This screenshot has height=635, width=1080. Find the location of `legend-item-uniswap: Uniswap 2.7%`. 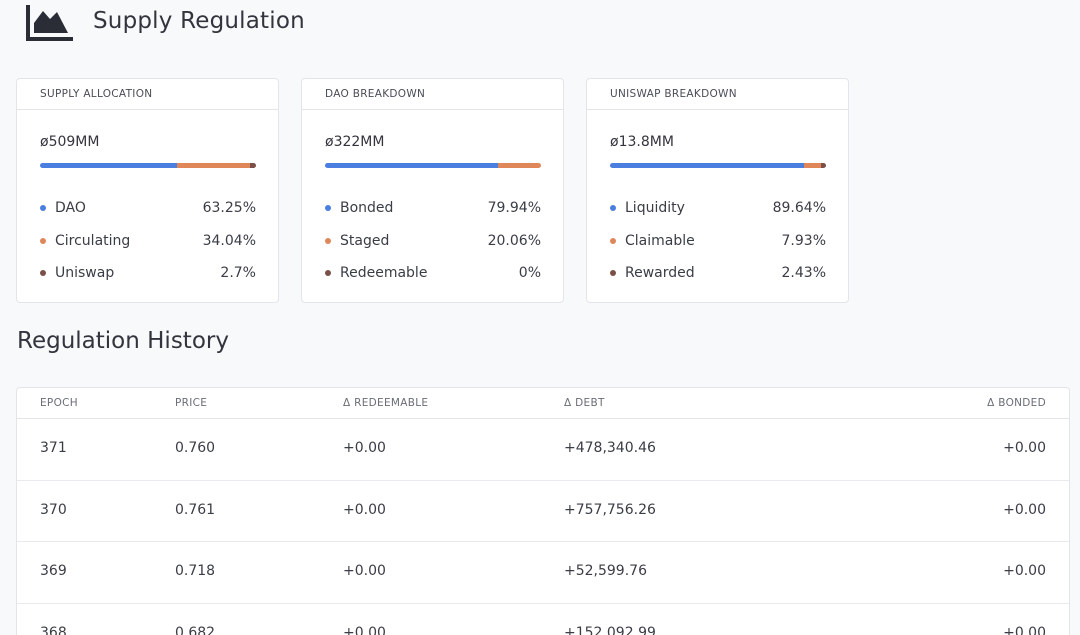

legend-item-uniswap: Uniswap 2.7% is located at coordinates (148, 273).